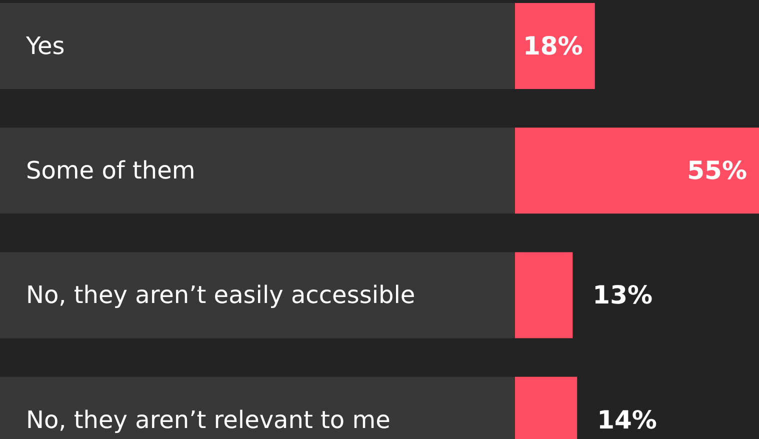  I want to click on data-label: 55%, so click(717, 171).